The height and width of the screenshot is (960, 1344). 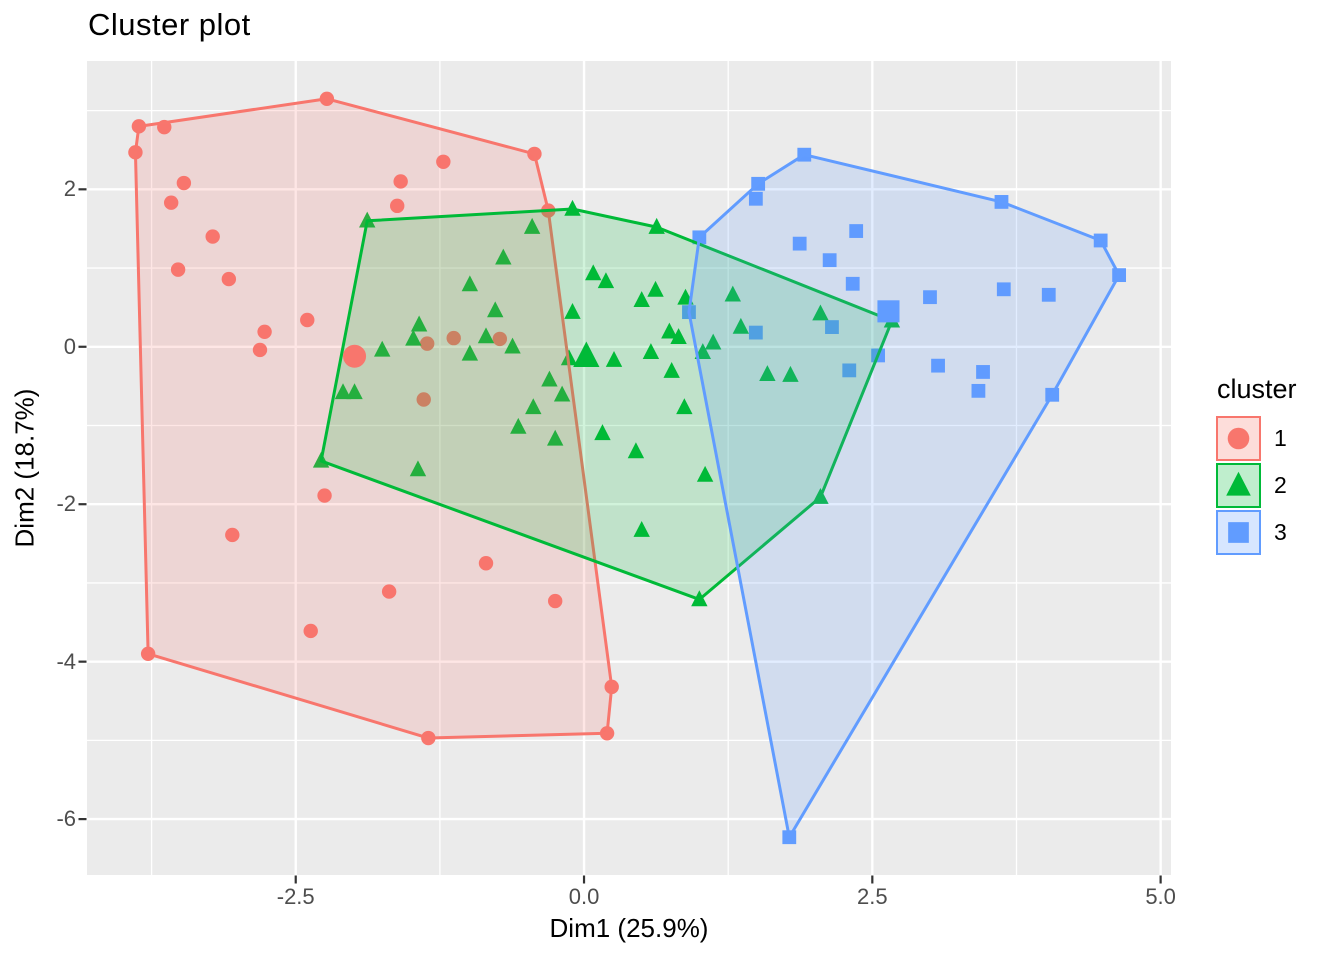 I want to click on triangle-symbol, so click(x=1238, y=483).